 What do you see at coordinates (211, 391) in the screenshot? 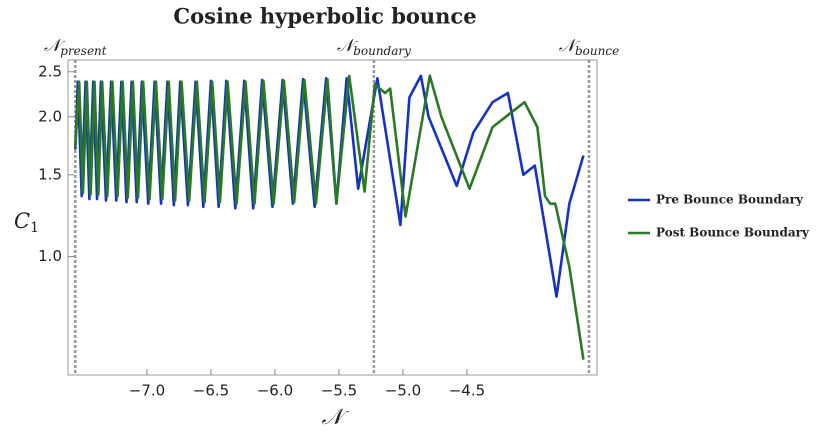
I see `x-tick-label: −6.5` at bounding box center [211, 391].